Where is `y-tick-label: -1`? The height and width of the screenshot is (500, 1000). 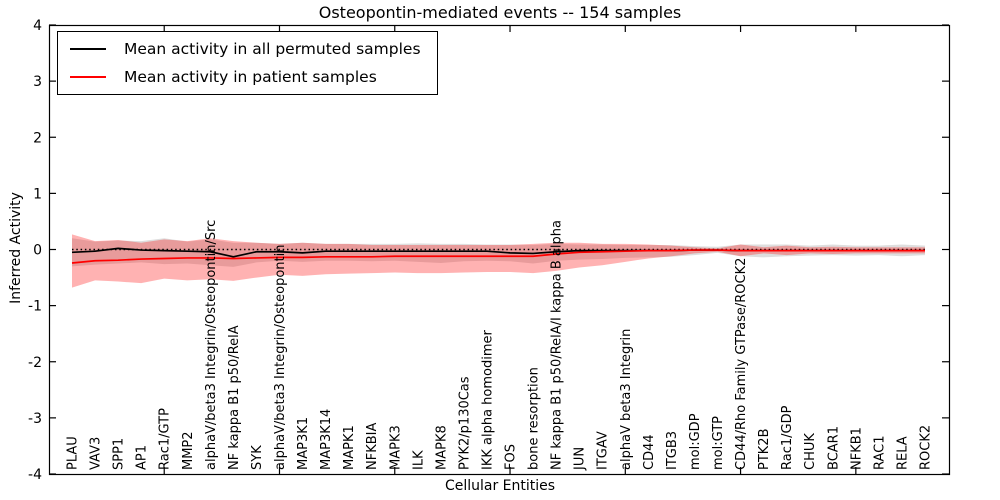 y-tick-label: -1 is located at coordinates (35, 307).